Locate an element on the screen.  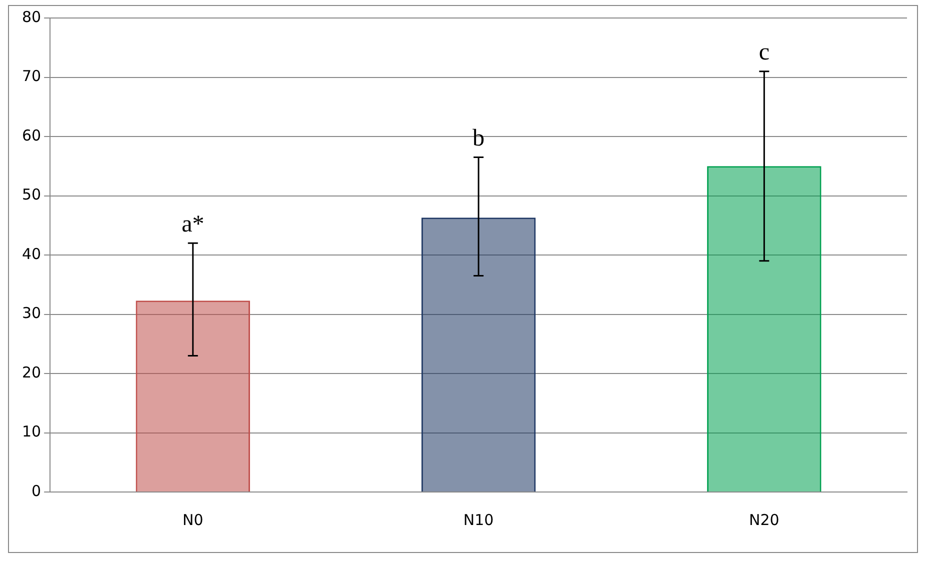
y-tick-label: 70 is located at coordinates (32, 76).